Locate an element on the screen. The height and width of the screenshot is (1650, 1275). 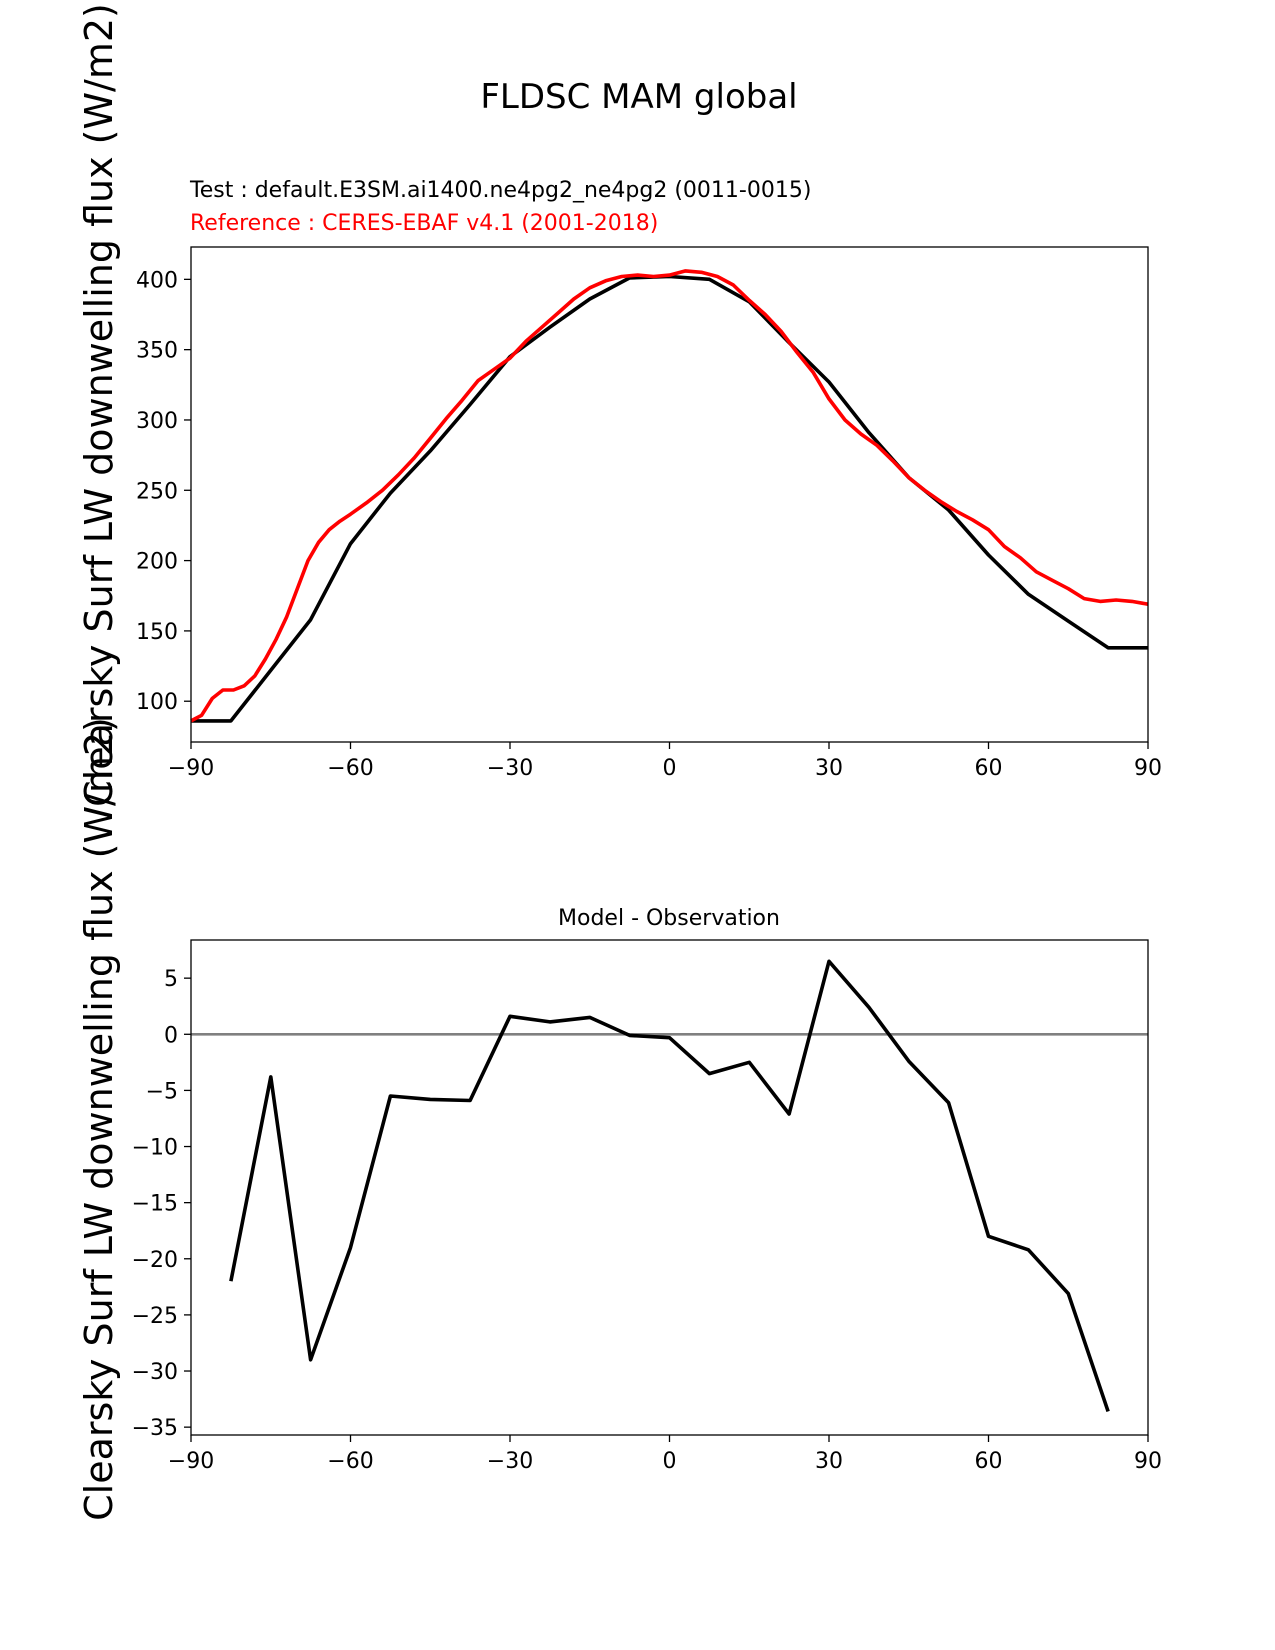
figure-title: FLDSC MAM global is located at coordinates (638, 97).